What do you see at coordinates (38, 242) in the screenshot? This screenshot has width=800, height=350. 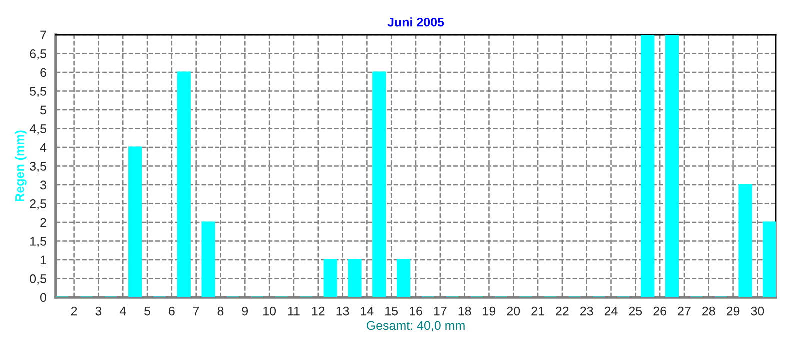 I see `y-tick-label: 1,5` at bounding box center [38, 242].